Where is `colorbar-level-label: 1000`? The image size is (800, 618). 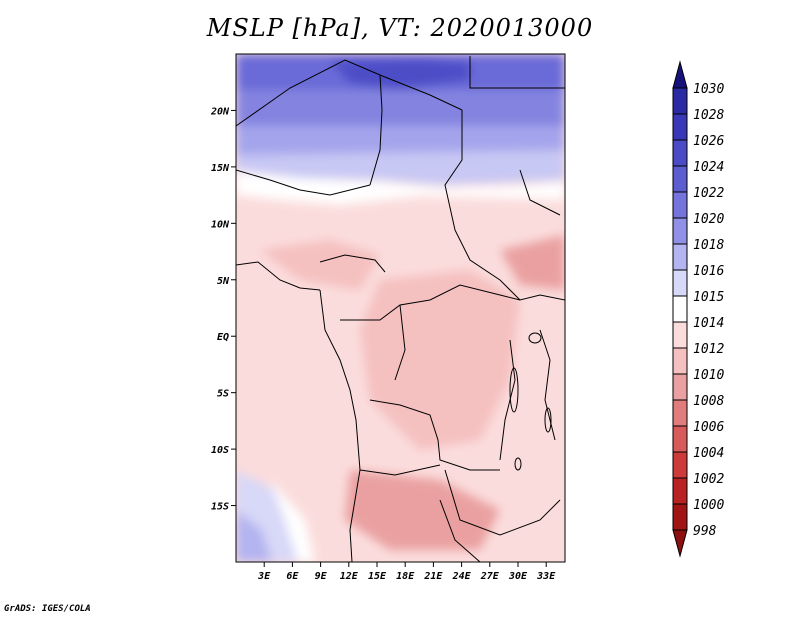 colorbar-level-label: 1000 is located at coordinates (708, 505).